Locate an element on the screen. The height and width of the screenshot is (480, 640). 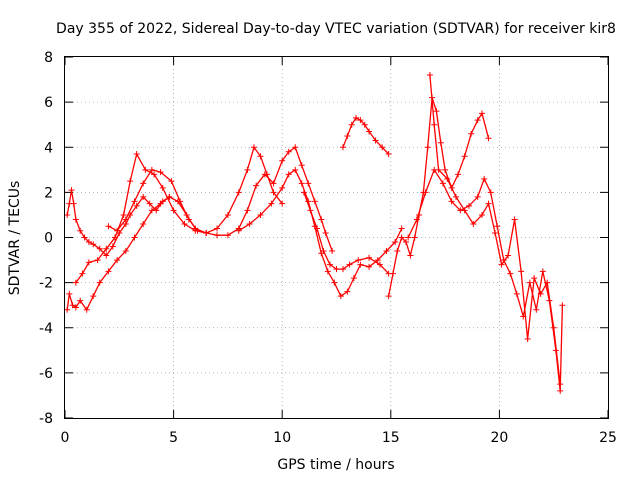
series-track-f is located at coordinates (346, 233).